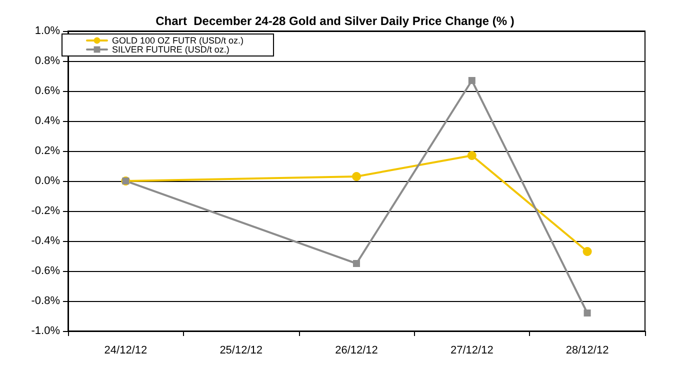  What do you see at coordinates (47, 151) in the screenshot?
I see `y-tick-label: 0.2%` at bounding box center [47, 151].